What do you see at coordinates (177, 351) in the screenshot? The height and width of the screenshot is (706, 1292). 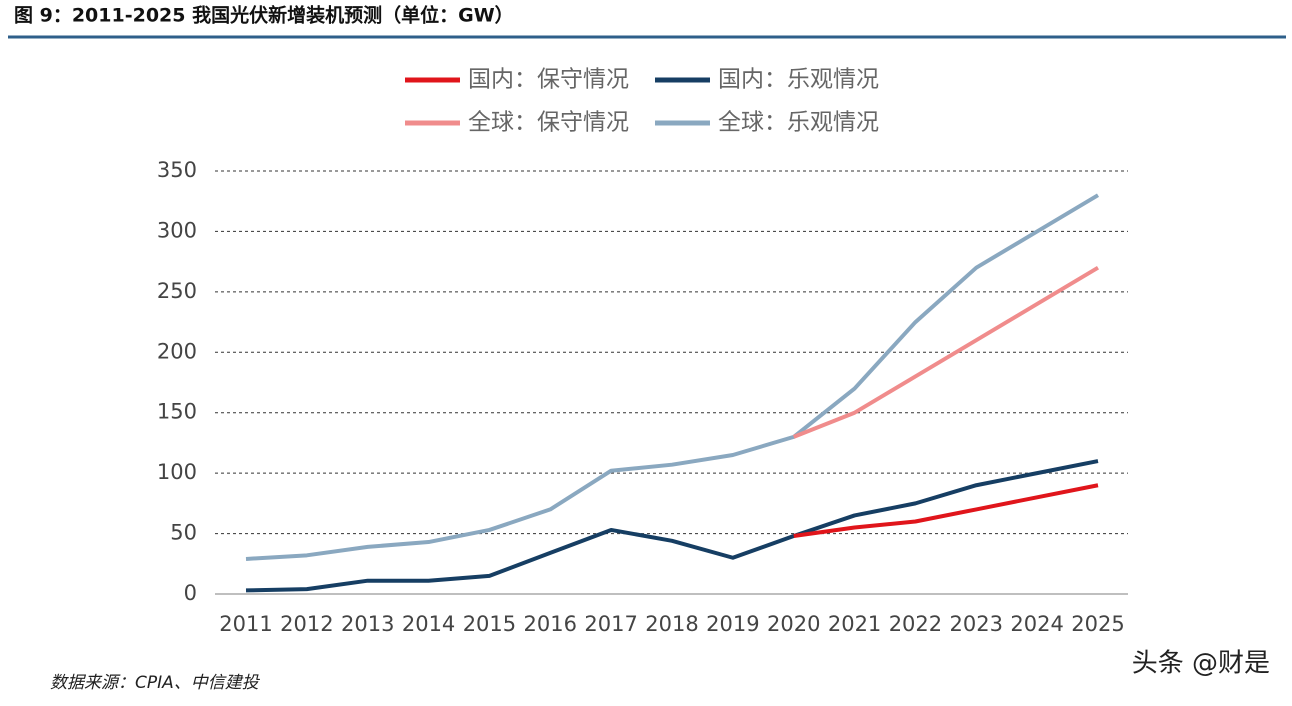 I see `y-tick-label: 200` at bounding box center [177, 351].